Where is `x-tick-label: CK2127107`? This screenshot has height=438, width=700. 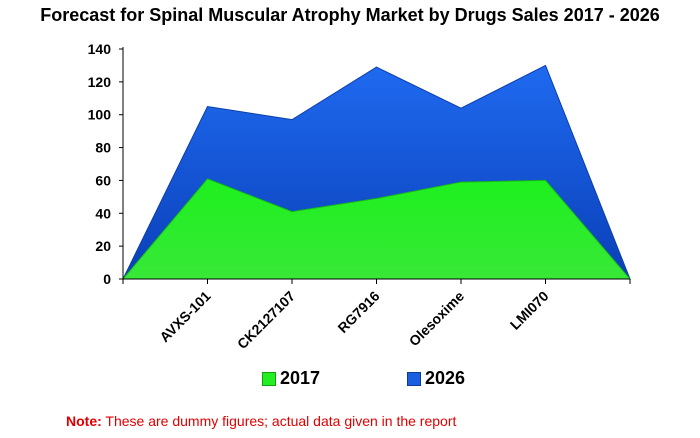 x-tick-label: CK2127107 is located at coordinates (266, 320).